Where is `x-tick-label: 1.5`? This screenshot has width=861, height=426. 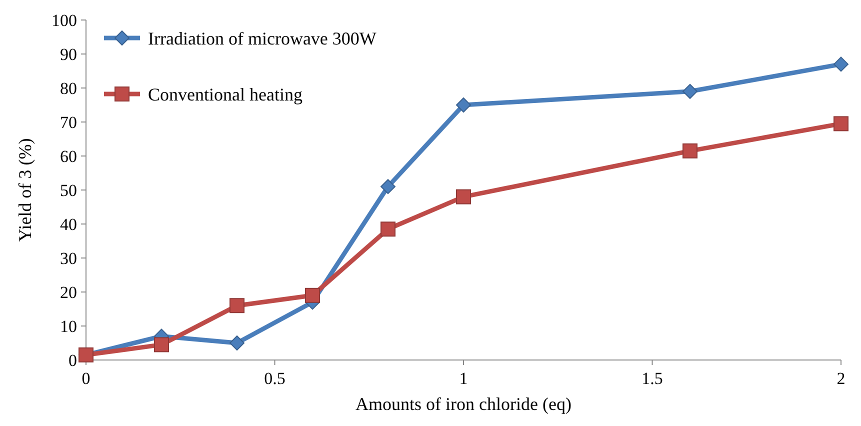 x-tick-label: 1.5 is located at coordinates (652, 378).